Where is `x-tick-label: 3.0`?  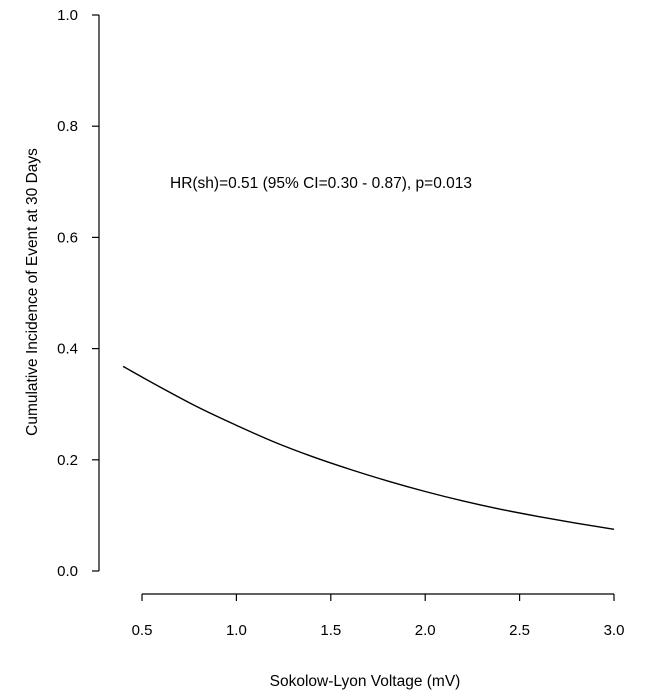 x-tick-label: 3.0 is located at coordinates (614, 630).